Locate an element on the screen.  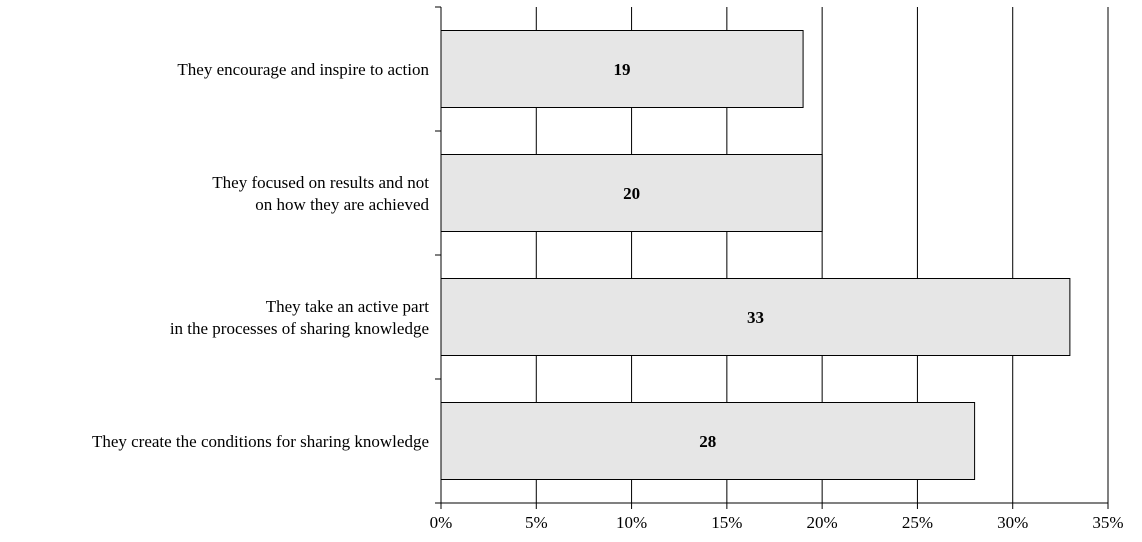
category-label: on how they are achieved is located at coordinates (342, 204).